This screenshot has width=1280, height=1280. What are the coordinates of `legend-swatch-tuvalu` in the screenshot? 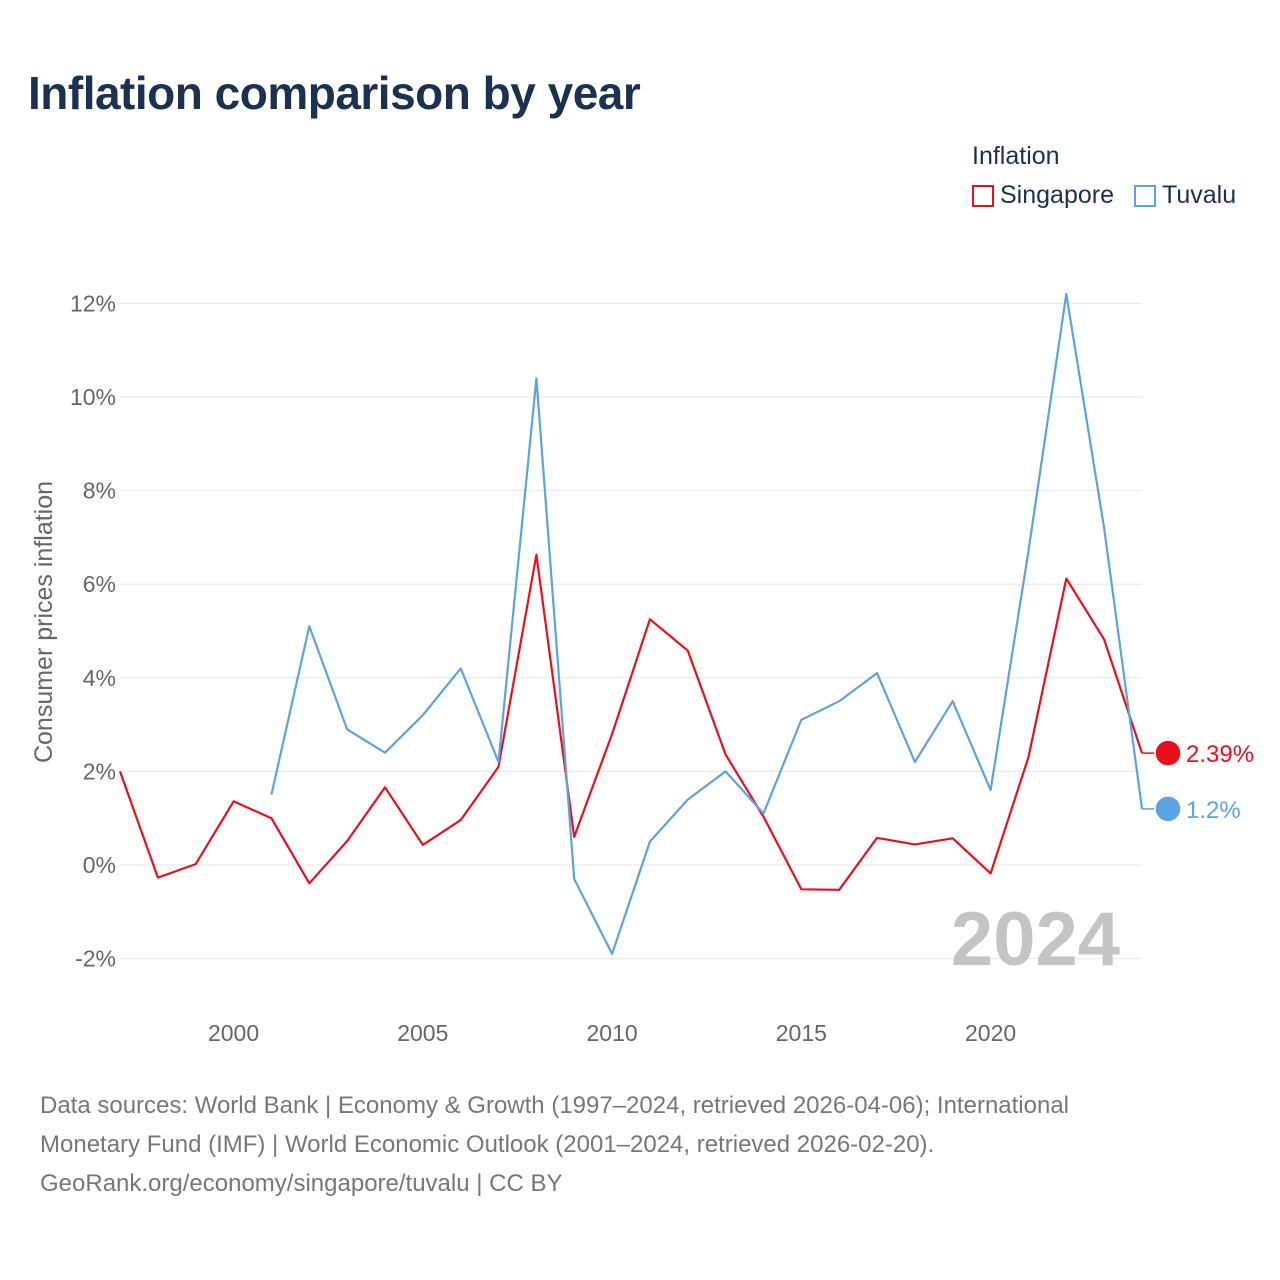 It's located at (1144, 195).